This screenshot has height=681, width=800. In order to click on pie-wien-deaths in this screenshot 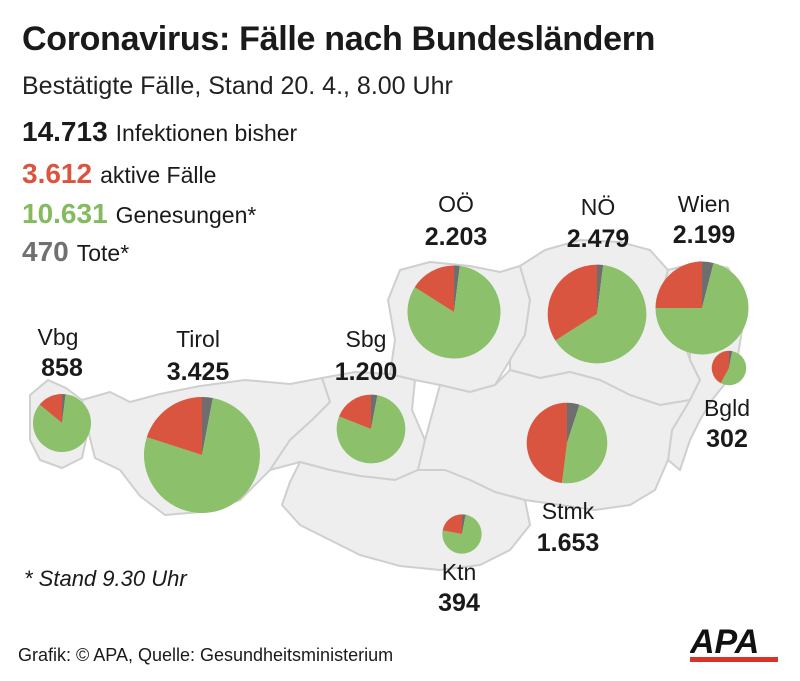, I will do `click(708, 284)`.